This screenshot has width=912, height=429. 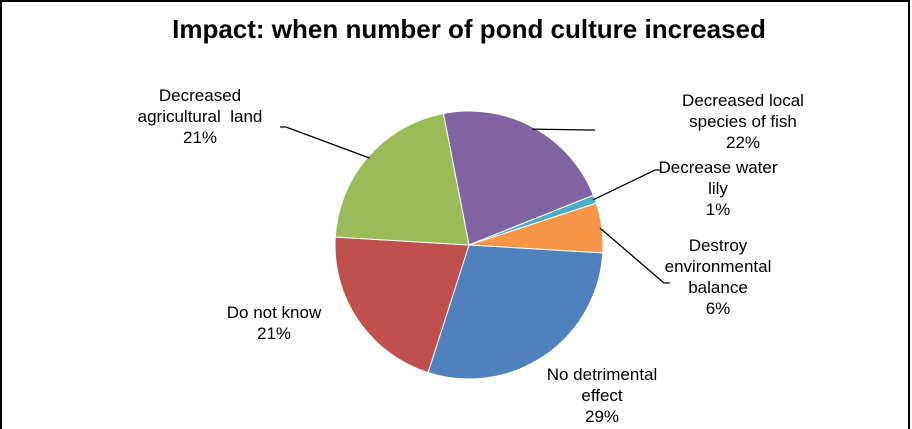 I want to click on slice-label-decrease-water-lily: Decrease water lily 1%, so click(x=717, y=188).